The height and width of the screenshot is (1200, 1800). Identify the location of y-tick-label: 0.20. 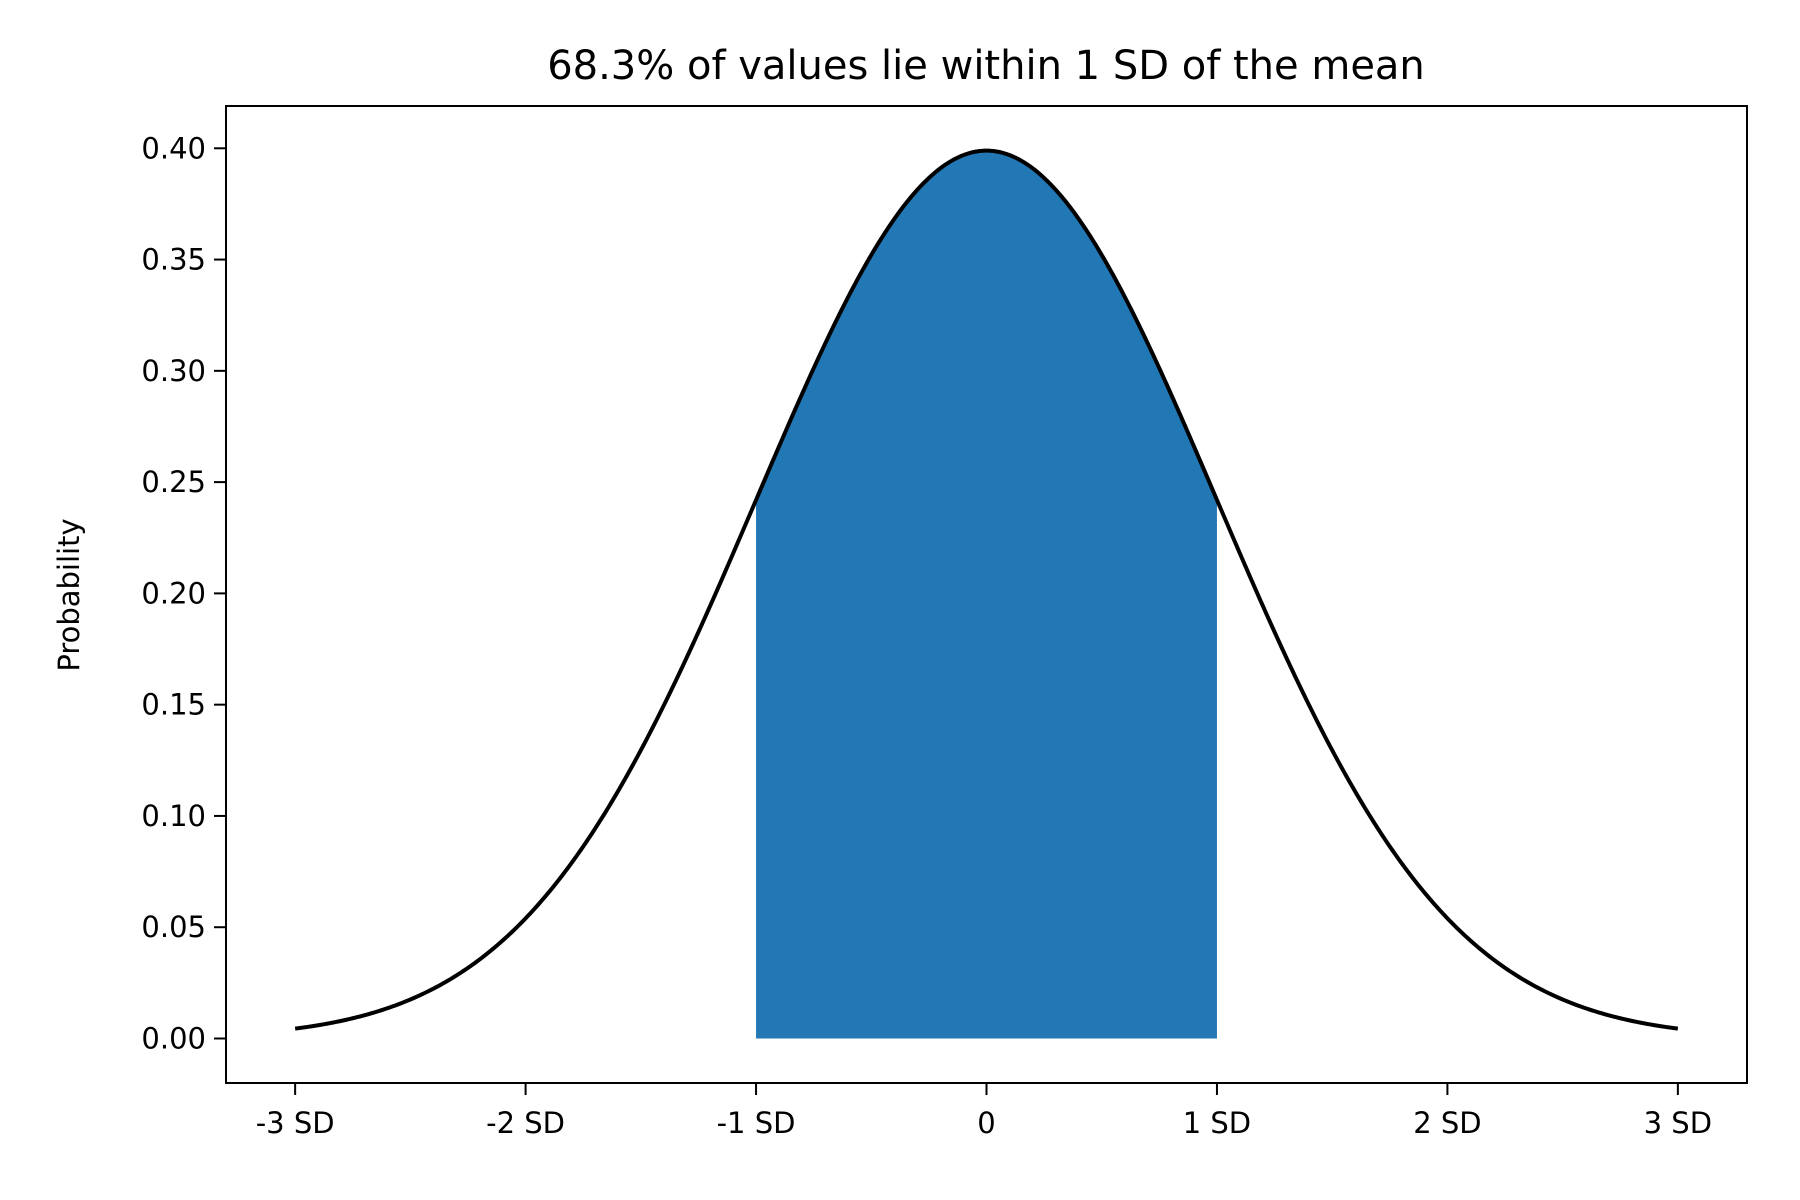
(173, 593).